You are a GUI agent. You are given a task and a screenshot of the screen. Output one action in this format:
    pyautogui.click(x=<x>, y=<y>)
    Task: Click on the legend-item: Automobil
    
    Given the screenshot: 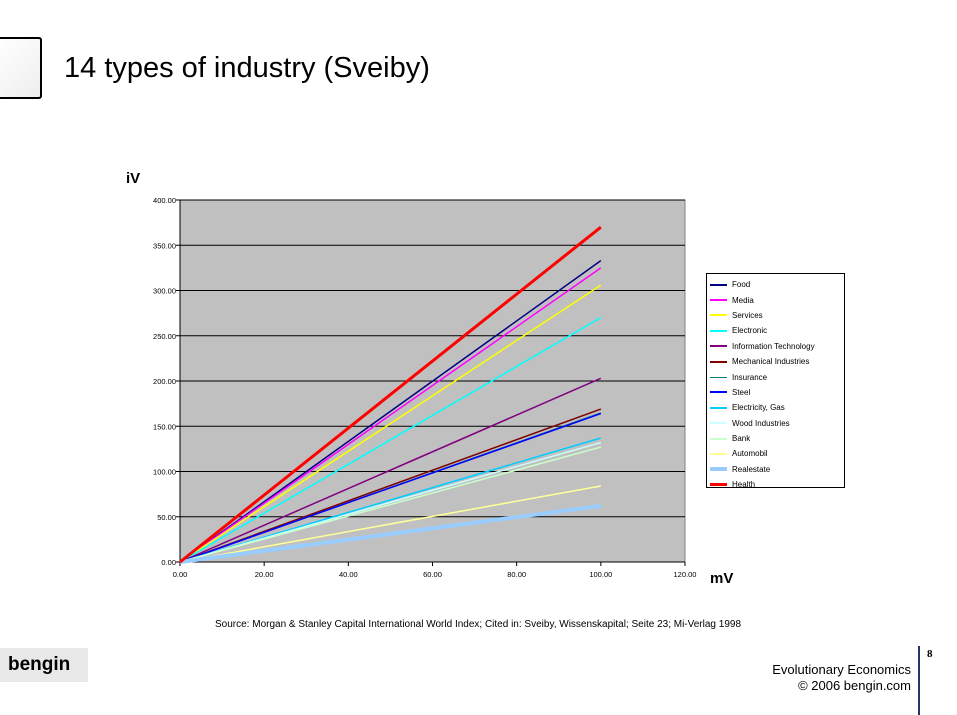 What is the action you would take?
    pyautogui.click(x=775, y=453)
    